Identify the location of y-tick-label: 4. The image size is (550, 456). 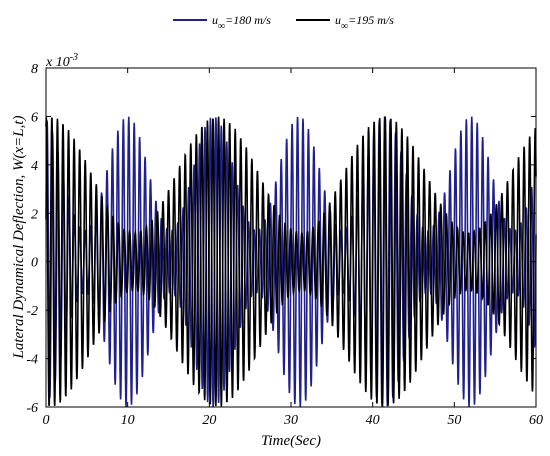
(34, 166).